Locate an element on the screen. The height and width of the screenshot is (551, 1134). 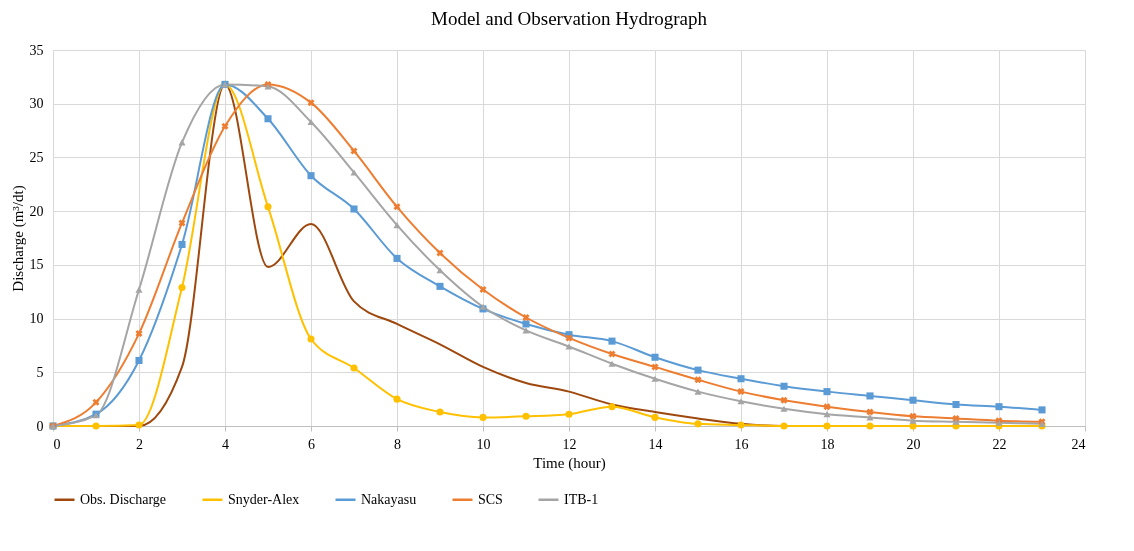
x-tick-label: 18 is located at coordinates (827, 444).